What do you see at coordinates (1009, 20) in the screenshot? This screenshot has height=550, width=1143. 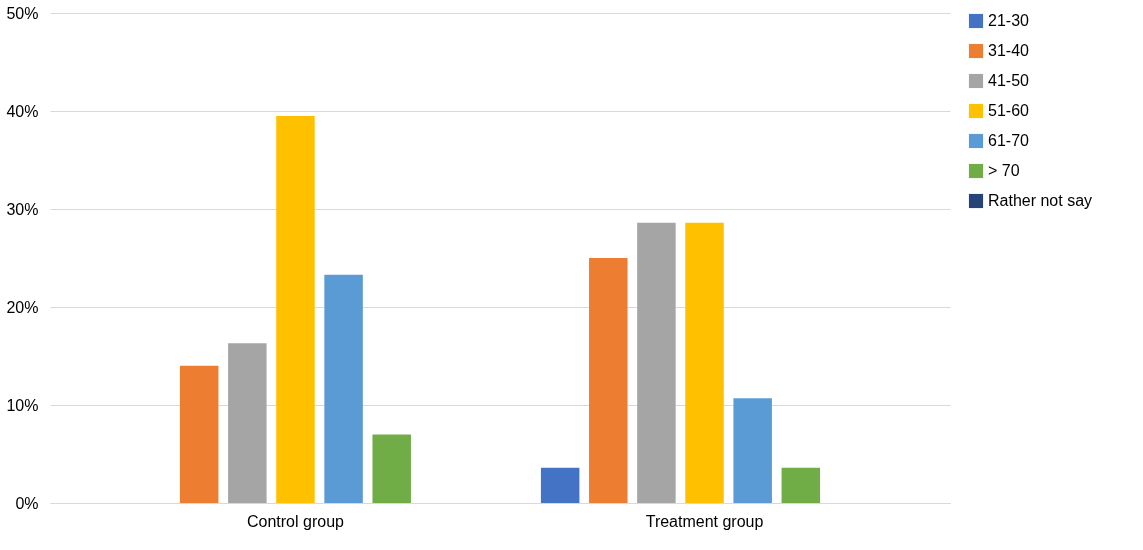 I see `legend-label: 21-30` at bounding box center [1009, 20].